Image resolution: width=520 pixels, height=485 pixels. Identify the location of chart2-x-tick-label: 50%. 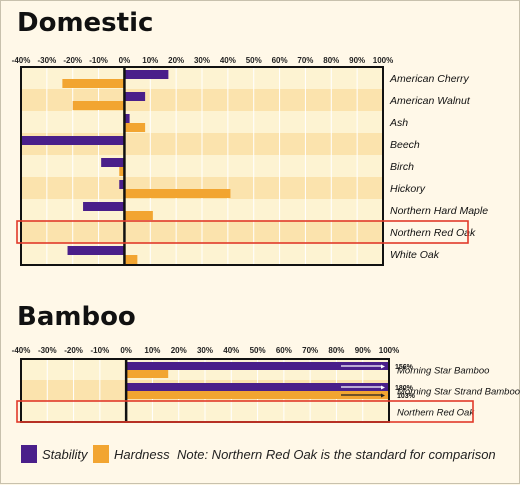
(258, 350).